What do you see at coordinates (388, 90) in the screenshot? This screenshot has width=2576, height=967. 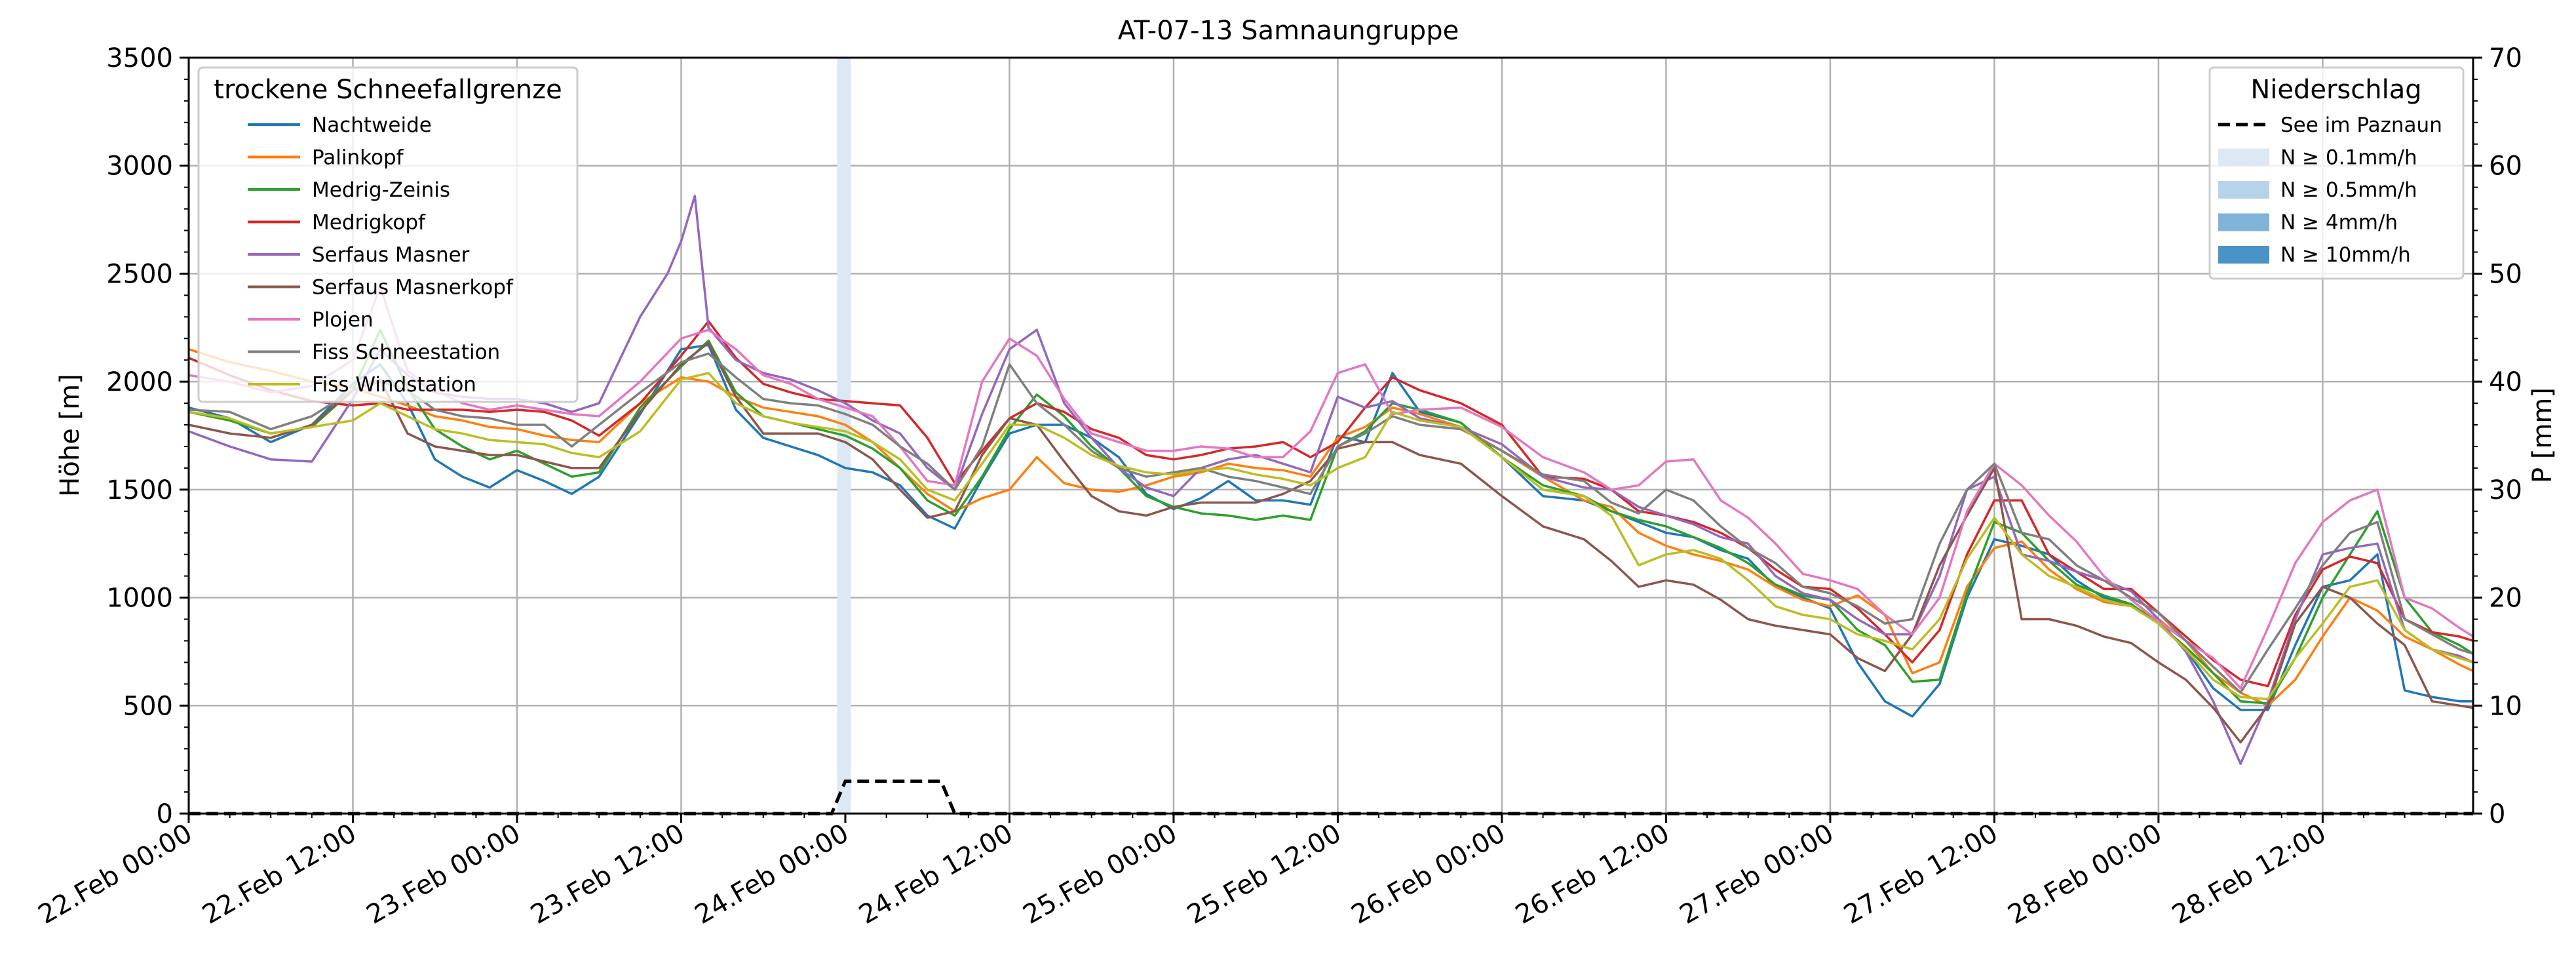 I see `legend-left-title: trockene Schneefallgrenze` at bounding box center [388, 90].